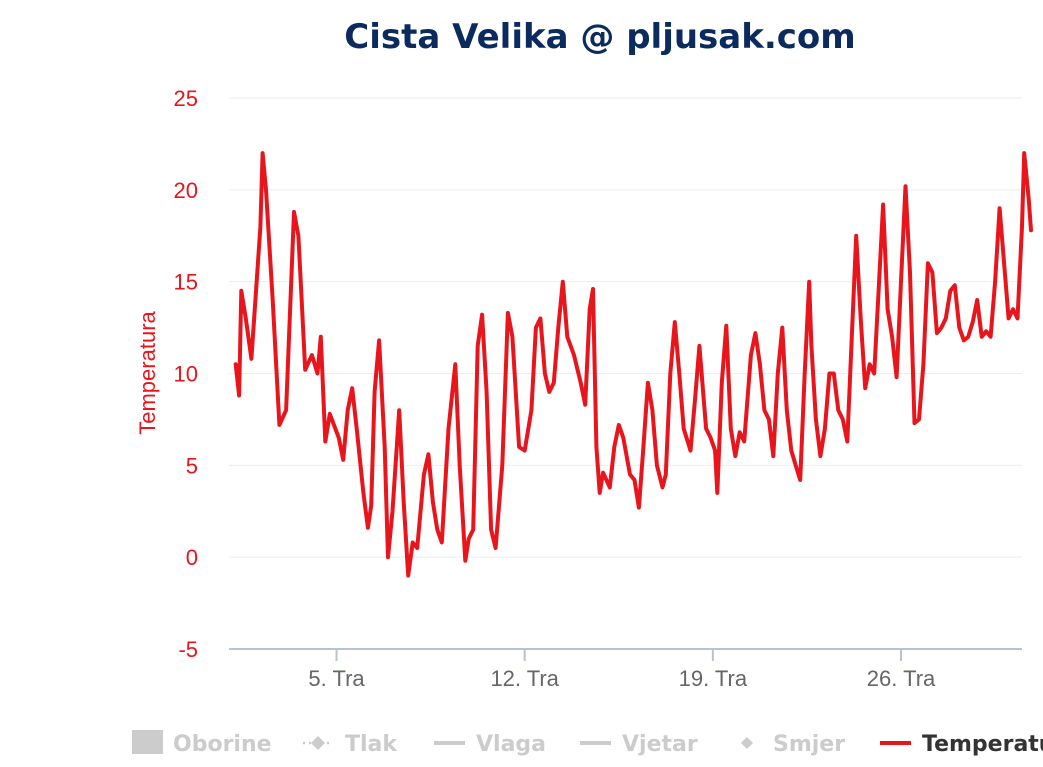 The height and width of the screenshot is (767, 1043). Describe the element at coordinates (147, 742) in the screenshot. I see `square-icon` at that location.